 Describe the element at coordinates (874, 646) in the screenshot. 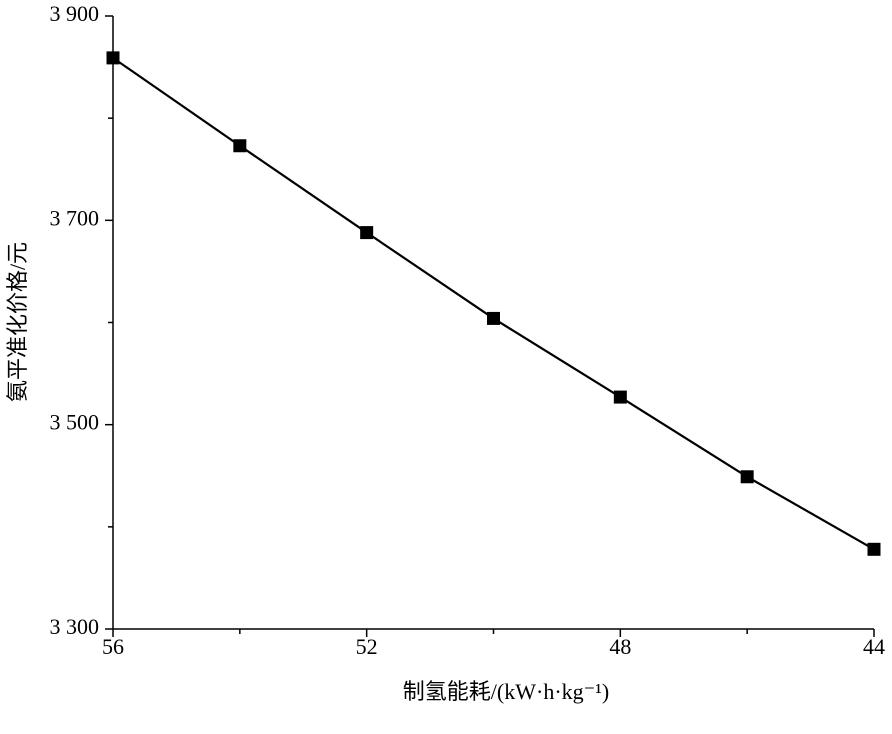

I see `x-tick-label: 44` at that location.